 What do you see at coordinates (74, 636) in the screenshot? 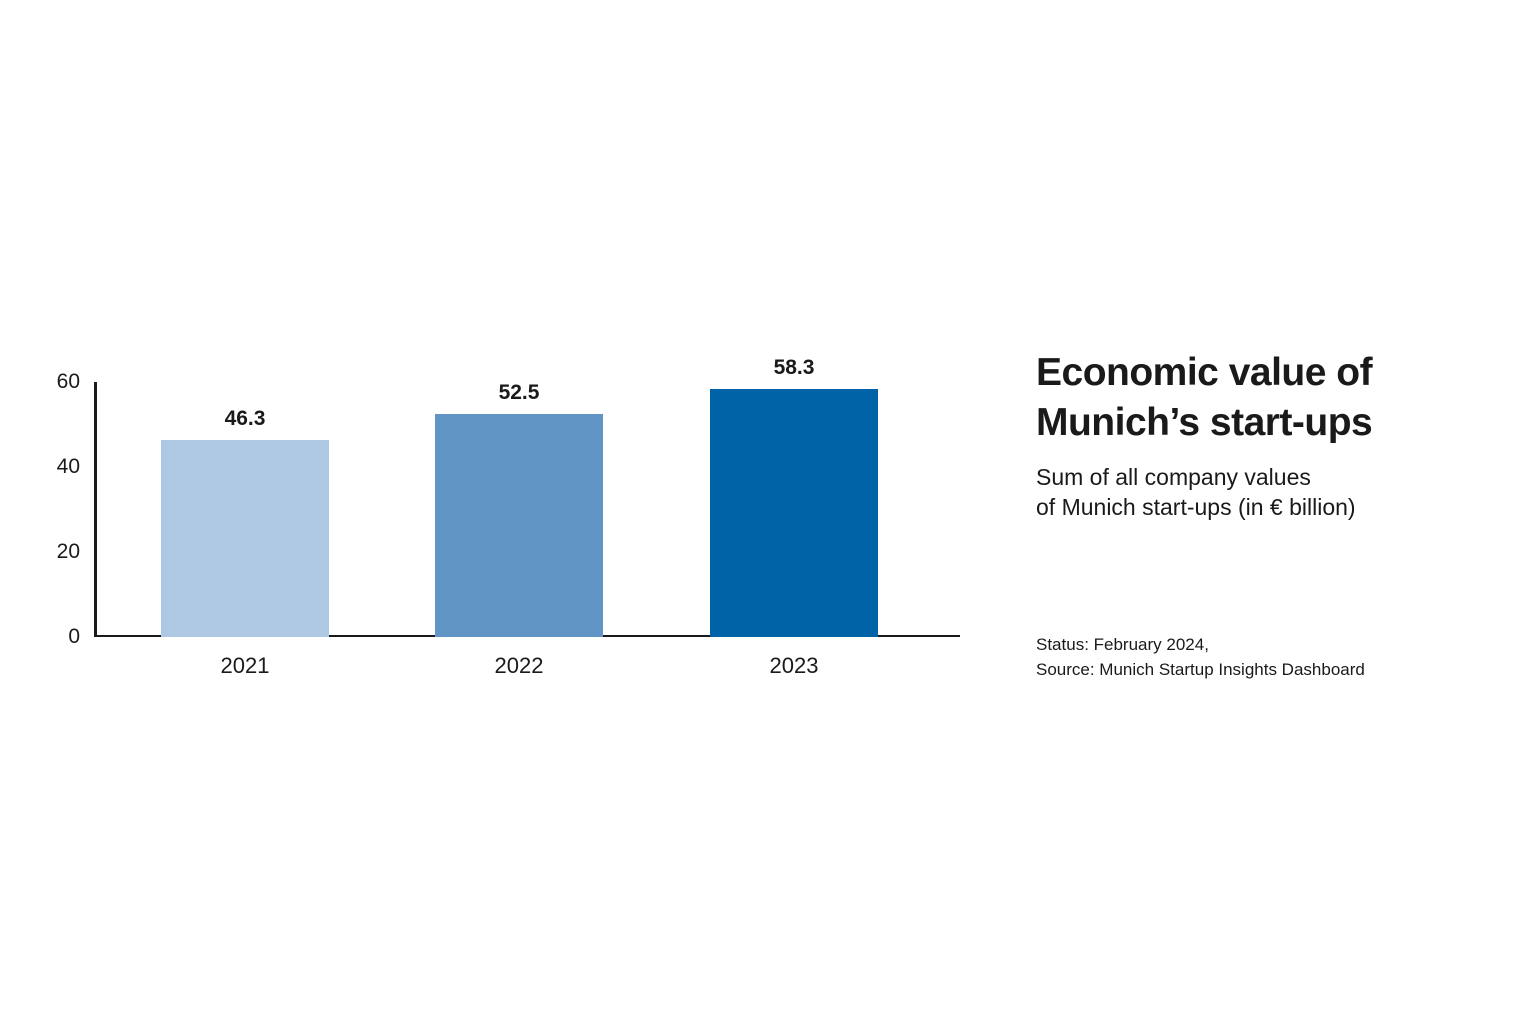
I see `y-axis-tick-label-0: 0` at bounding box center [74, 636].